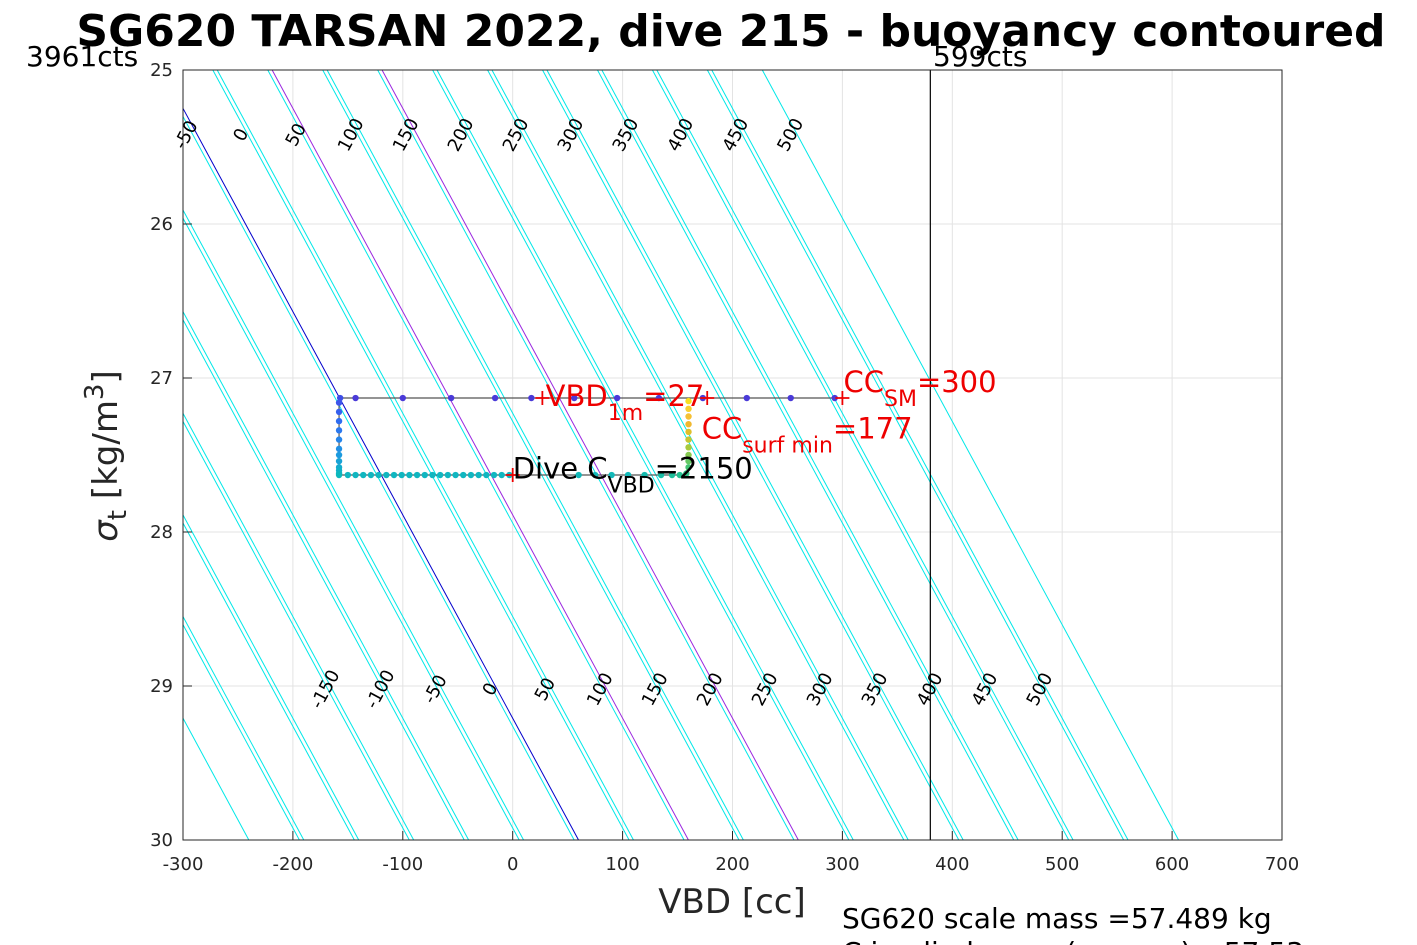 This screenshot has width=1417, height=945. I want to click on y-axis-unit-power: 3, so click(95, 392).